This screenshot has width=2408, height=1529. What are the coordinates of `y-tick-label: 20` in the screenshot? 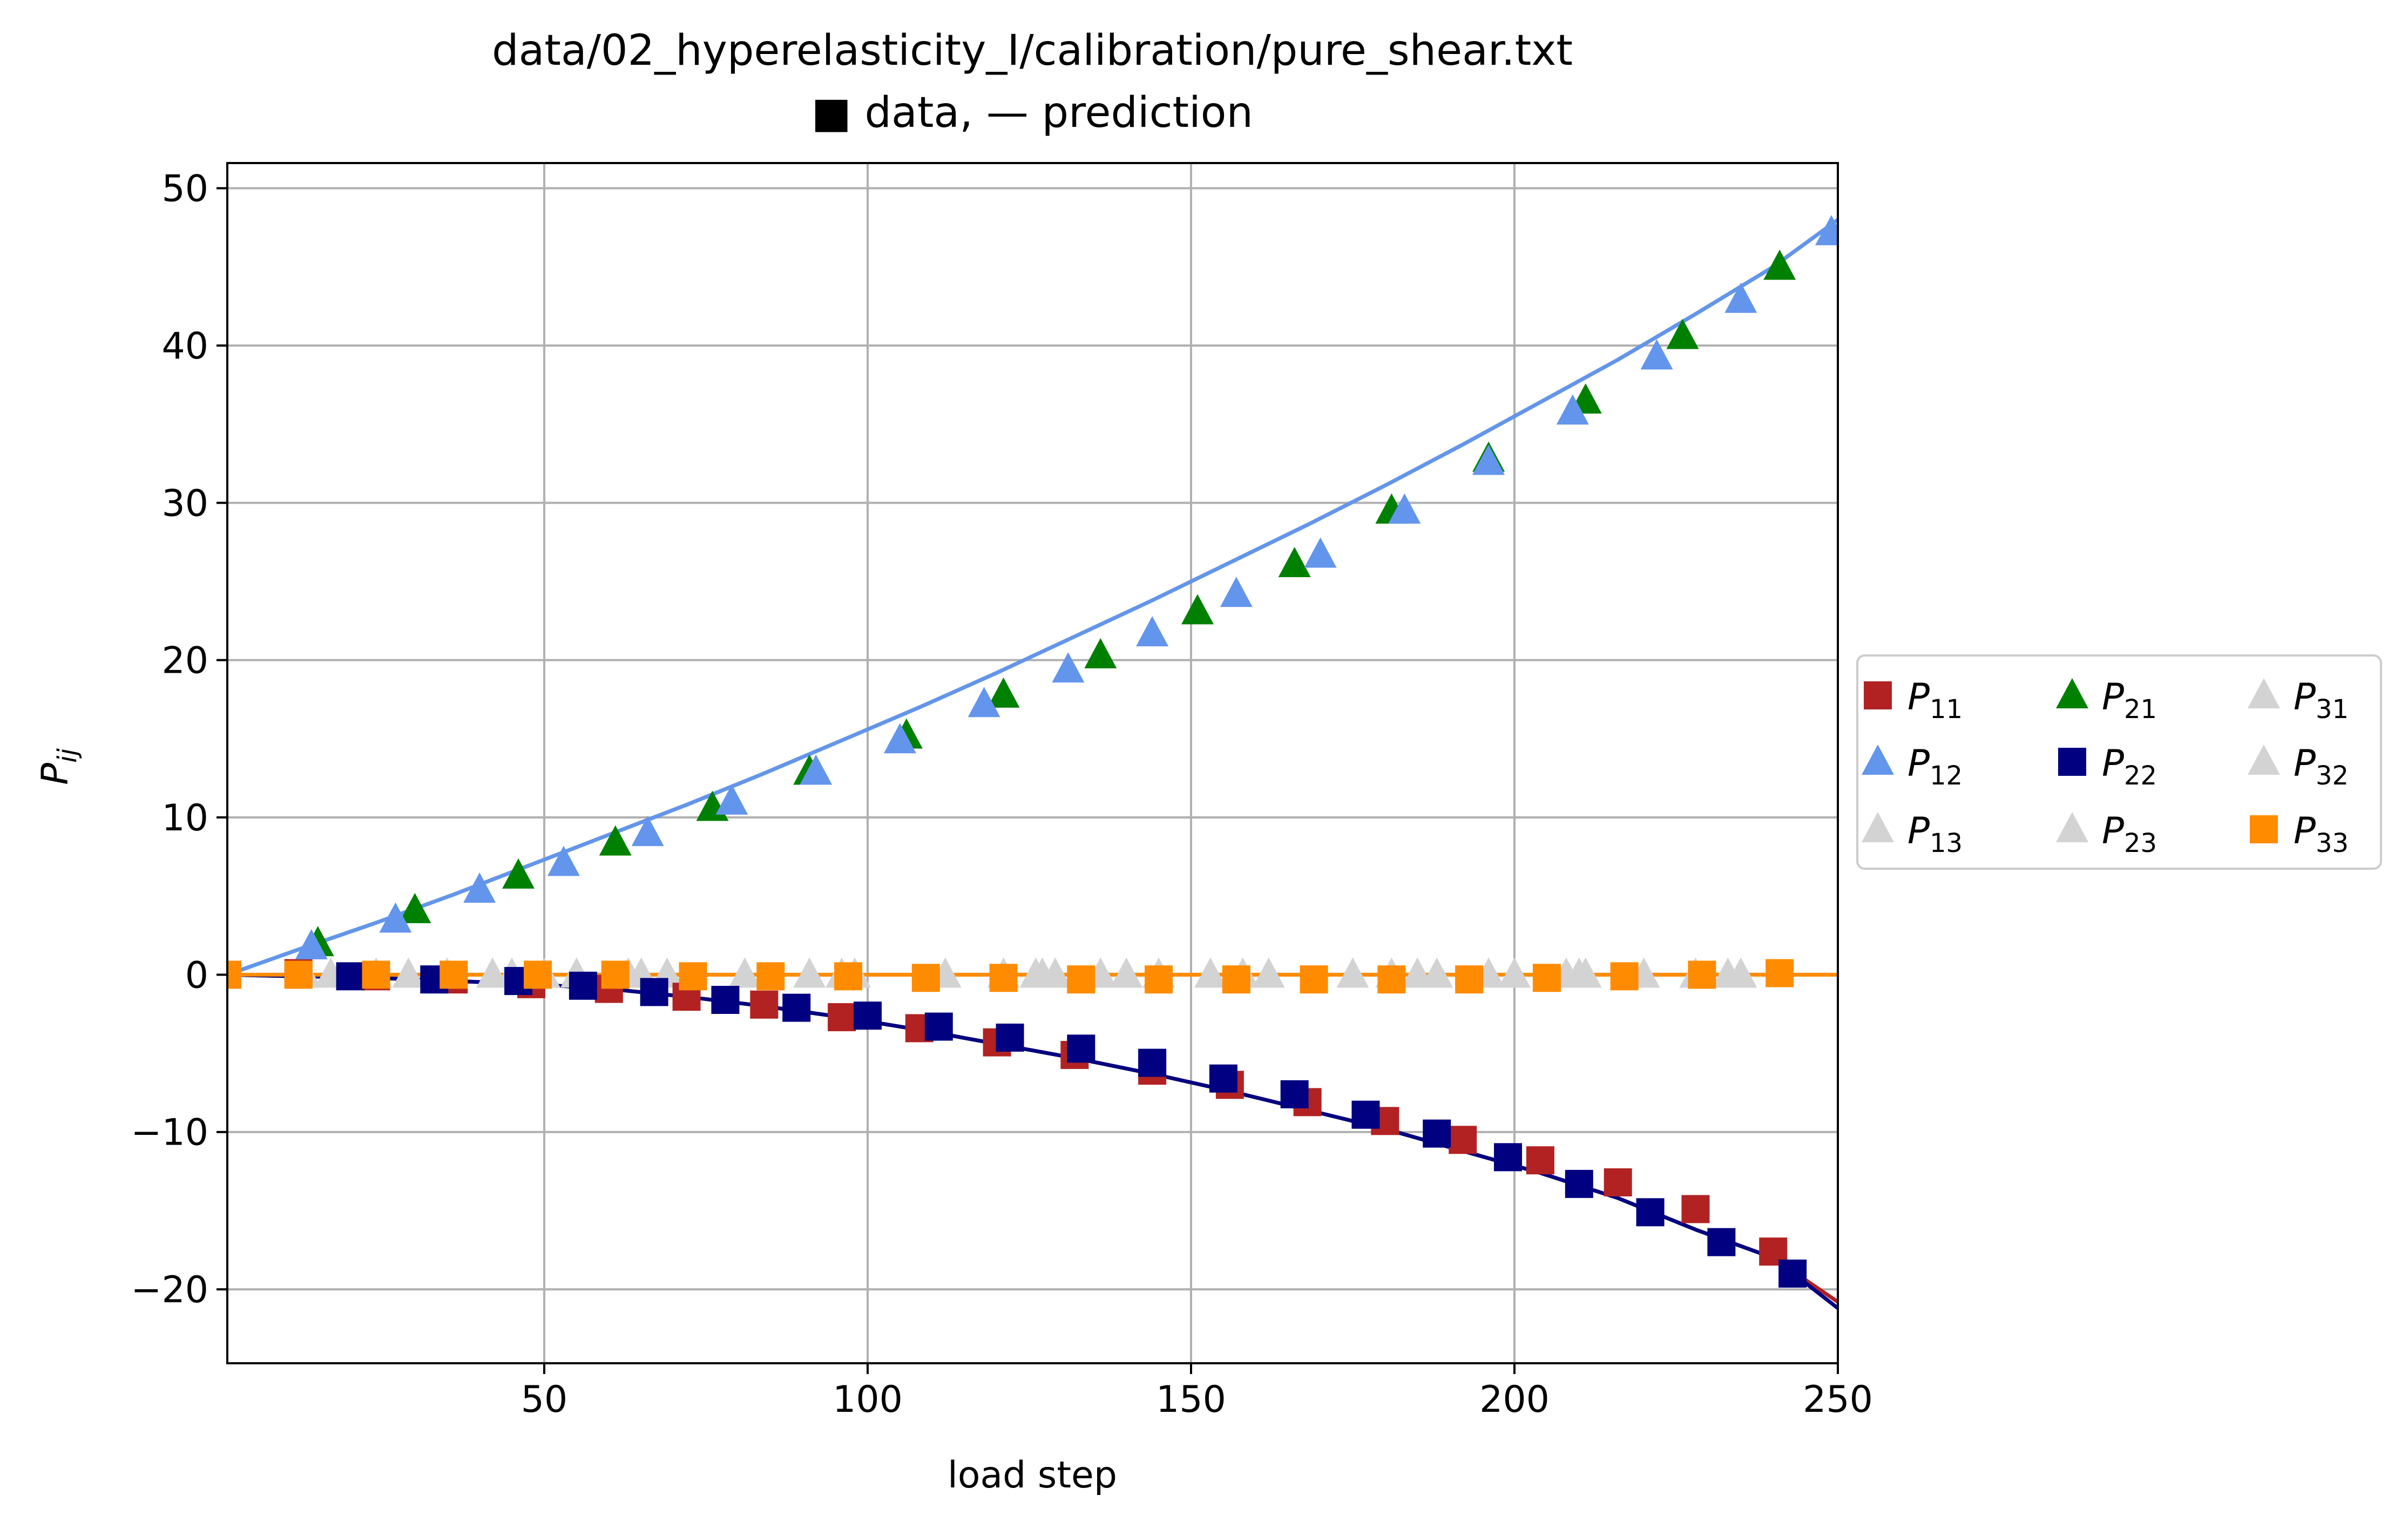 It's located at (184, 661).